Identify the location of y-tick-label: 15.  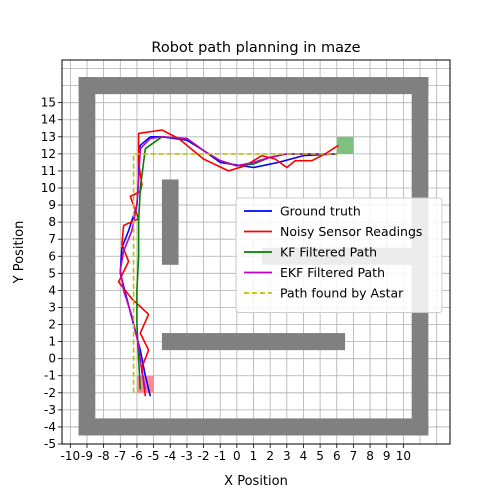
(48, 103).